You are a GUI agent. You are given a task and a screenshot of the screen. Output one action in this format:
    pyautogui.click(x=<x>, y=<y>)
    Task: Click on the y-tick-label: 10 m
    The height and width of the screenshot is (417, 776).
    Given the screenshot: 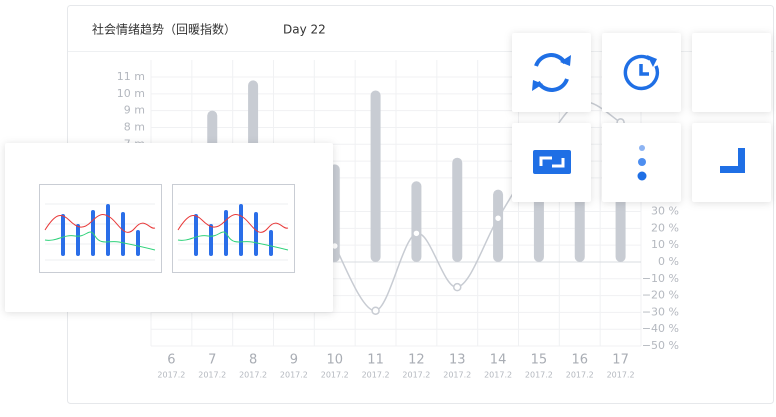 What is the action you would take?
    pyautogui.click(x=131, y=93)
    